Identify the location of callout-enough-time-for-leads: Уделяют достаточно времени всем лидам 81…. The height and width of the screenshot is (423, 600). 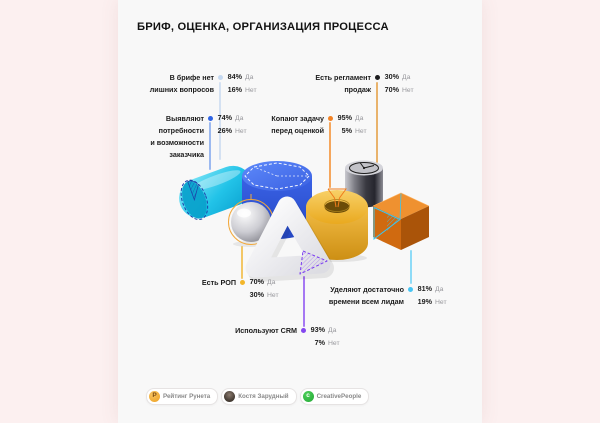
(385, 296).